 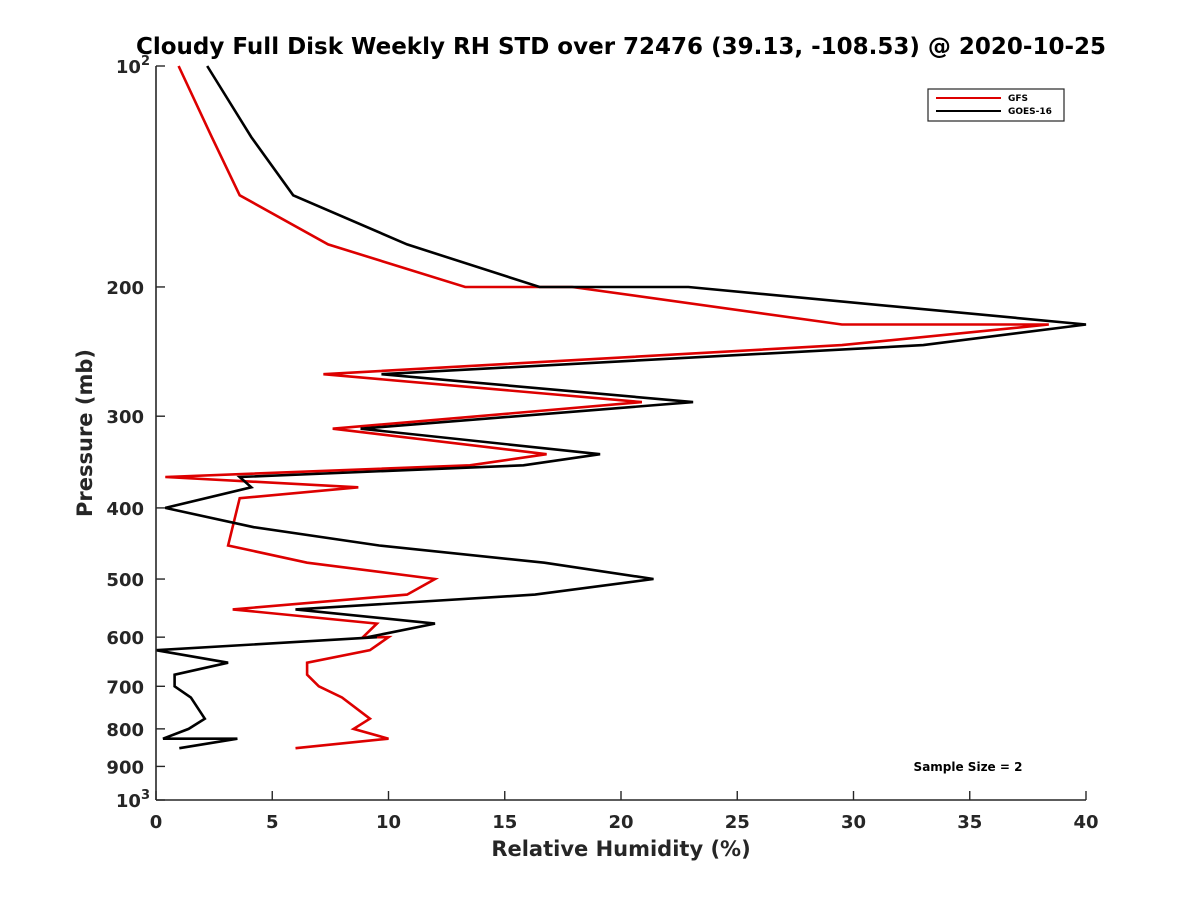 I want to click on legend-label-goes-16: GOES-16, so click(x=1030, y=112).